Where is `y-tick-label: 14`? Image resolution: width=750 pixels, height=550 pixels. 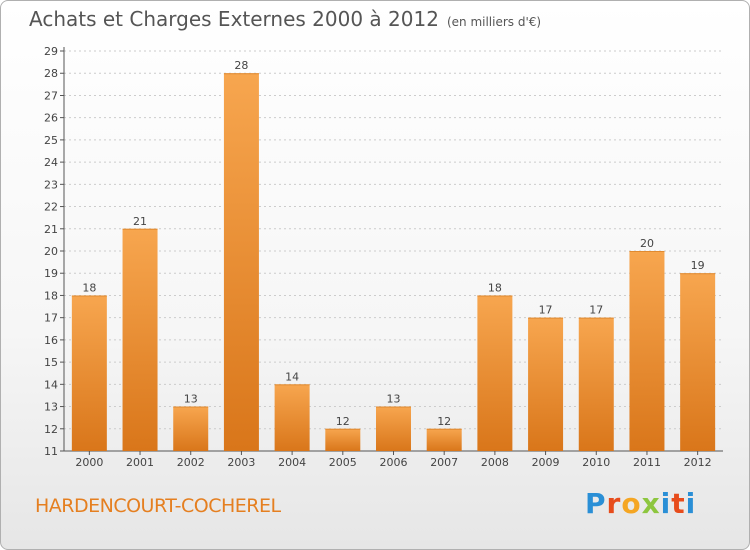 y-tick-label: 14 is located at coordinates (51, 384).